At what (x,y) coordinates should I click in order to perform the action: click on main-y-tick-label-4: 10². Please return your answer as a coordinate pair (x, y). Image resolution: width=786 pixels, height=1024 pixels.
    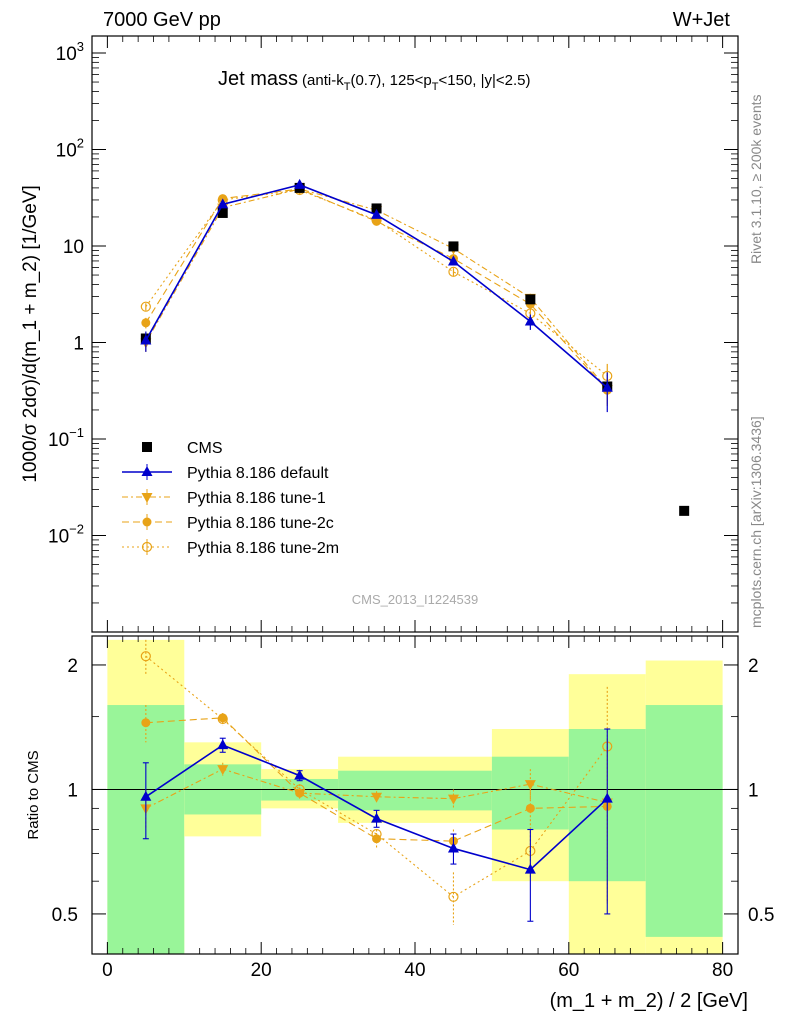
    Looking at the image, I should click on (70, 148).